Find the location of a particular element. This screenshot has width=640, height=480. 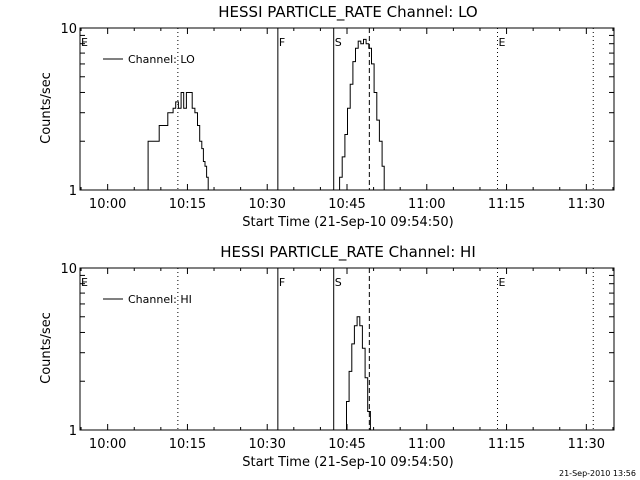

legend-label: Channel: HI is located at coordinates (160, 299).